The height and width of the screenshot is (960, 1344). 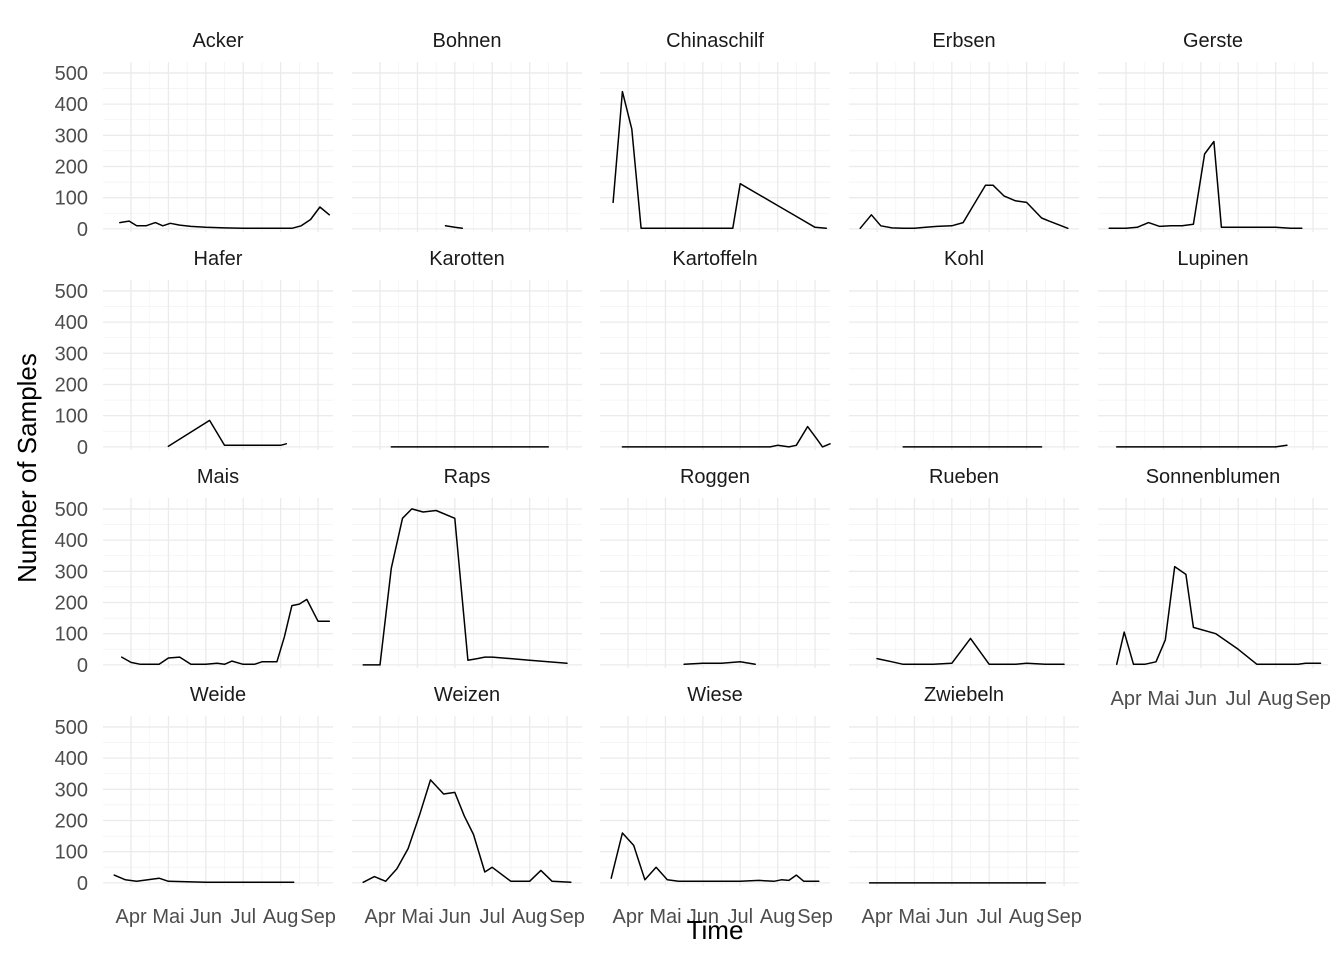 I want to click on facet-erbsen: Erbsen, so click(x=964, y=131).